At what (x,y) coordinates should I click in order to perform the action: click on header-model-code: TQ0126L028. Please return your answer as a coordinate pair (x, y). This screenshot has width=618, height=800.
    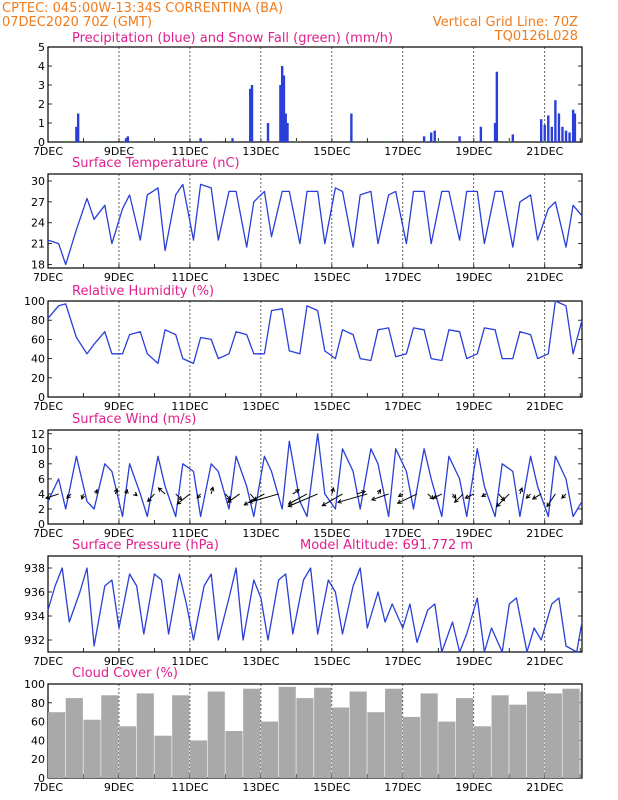
    Looking at the image, I should click on (536, 36).